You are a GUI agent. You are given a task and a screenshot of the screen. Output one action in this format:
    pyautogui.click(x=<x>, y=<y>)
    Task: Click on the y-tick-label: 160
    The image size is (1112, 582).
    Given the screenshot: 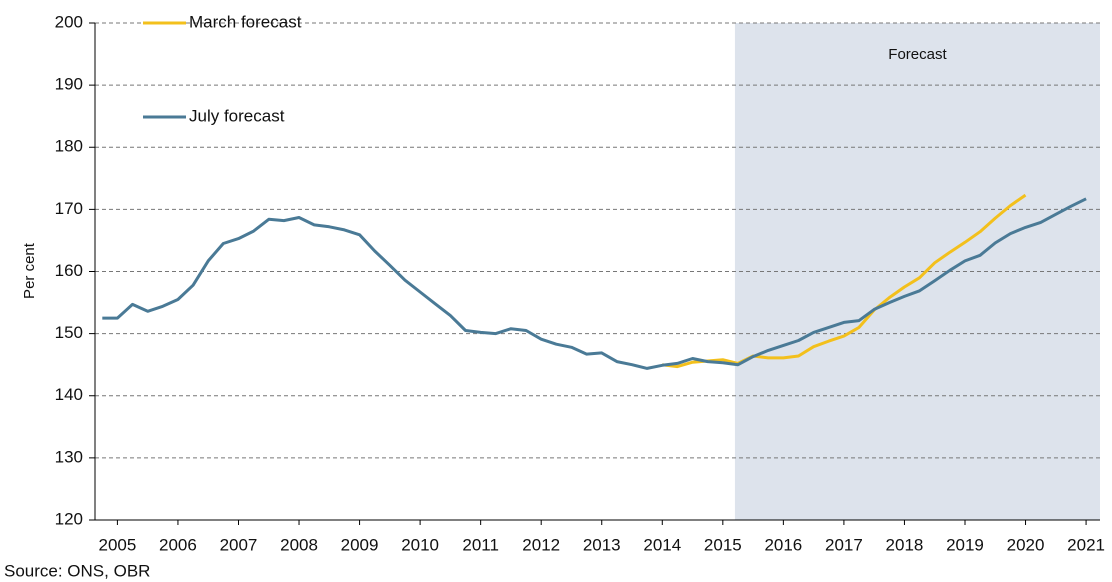 What is the action you would take?
    pyautogui.click(x=69, y=270)
    